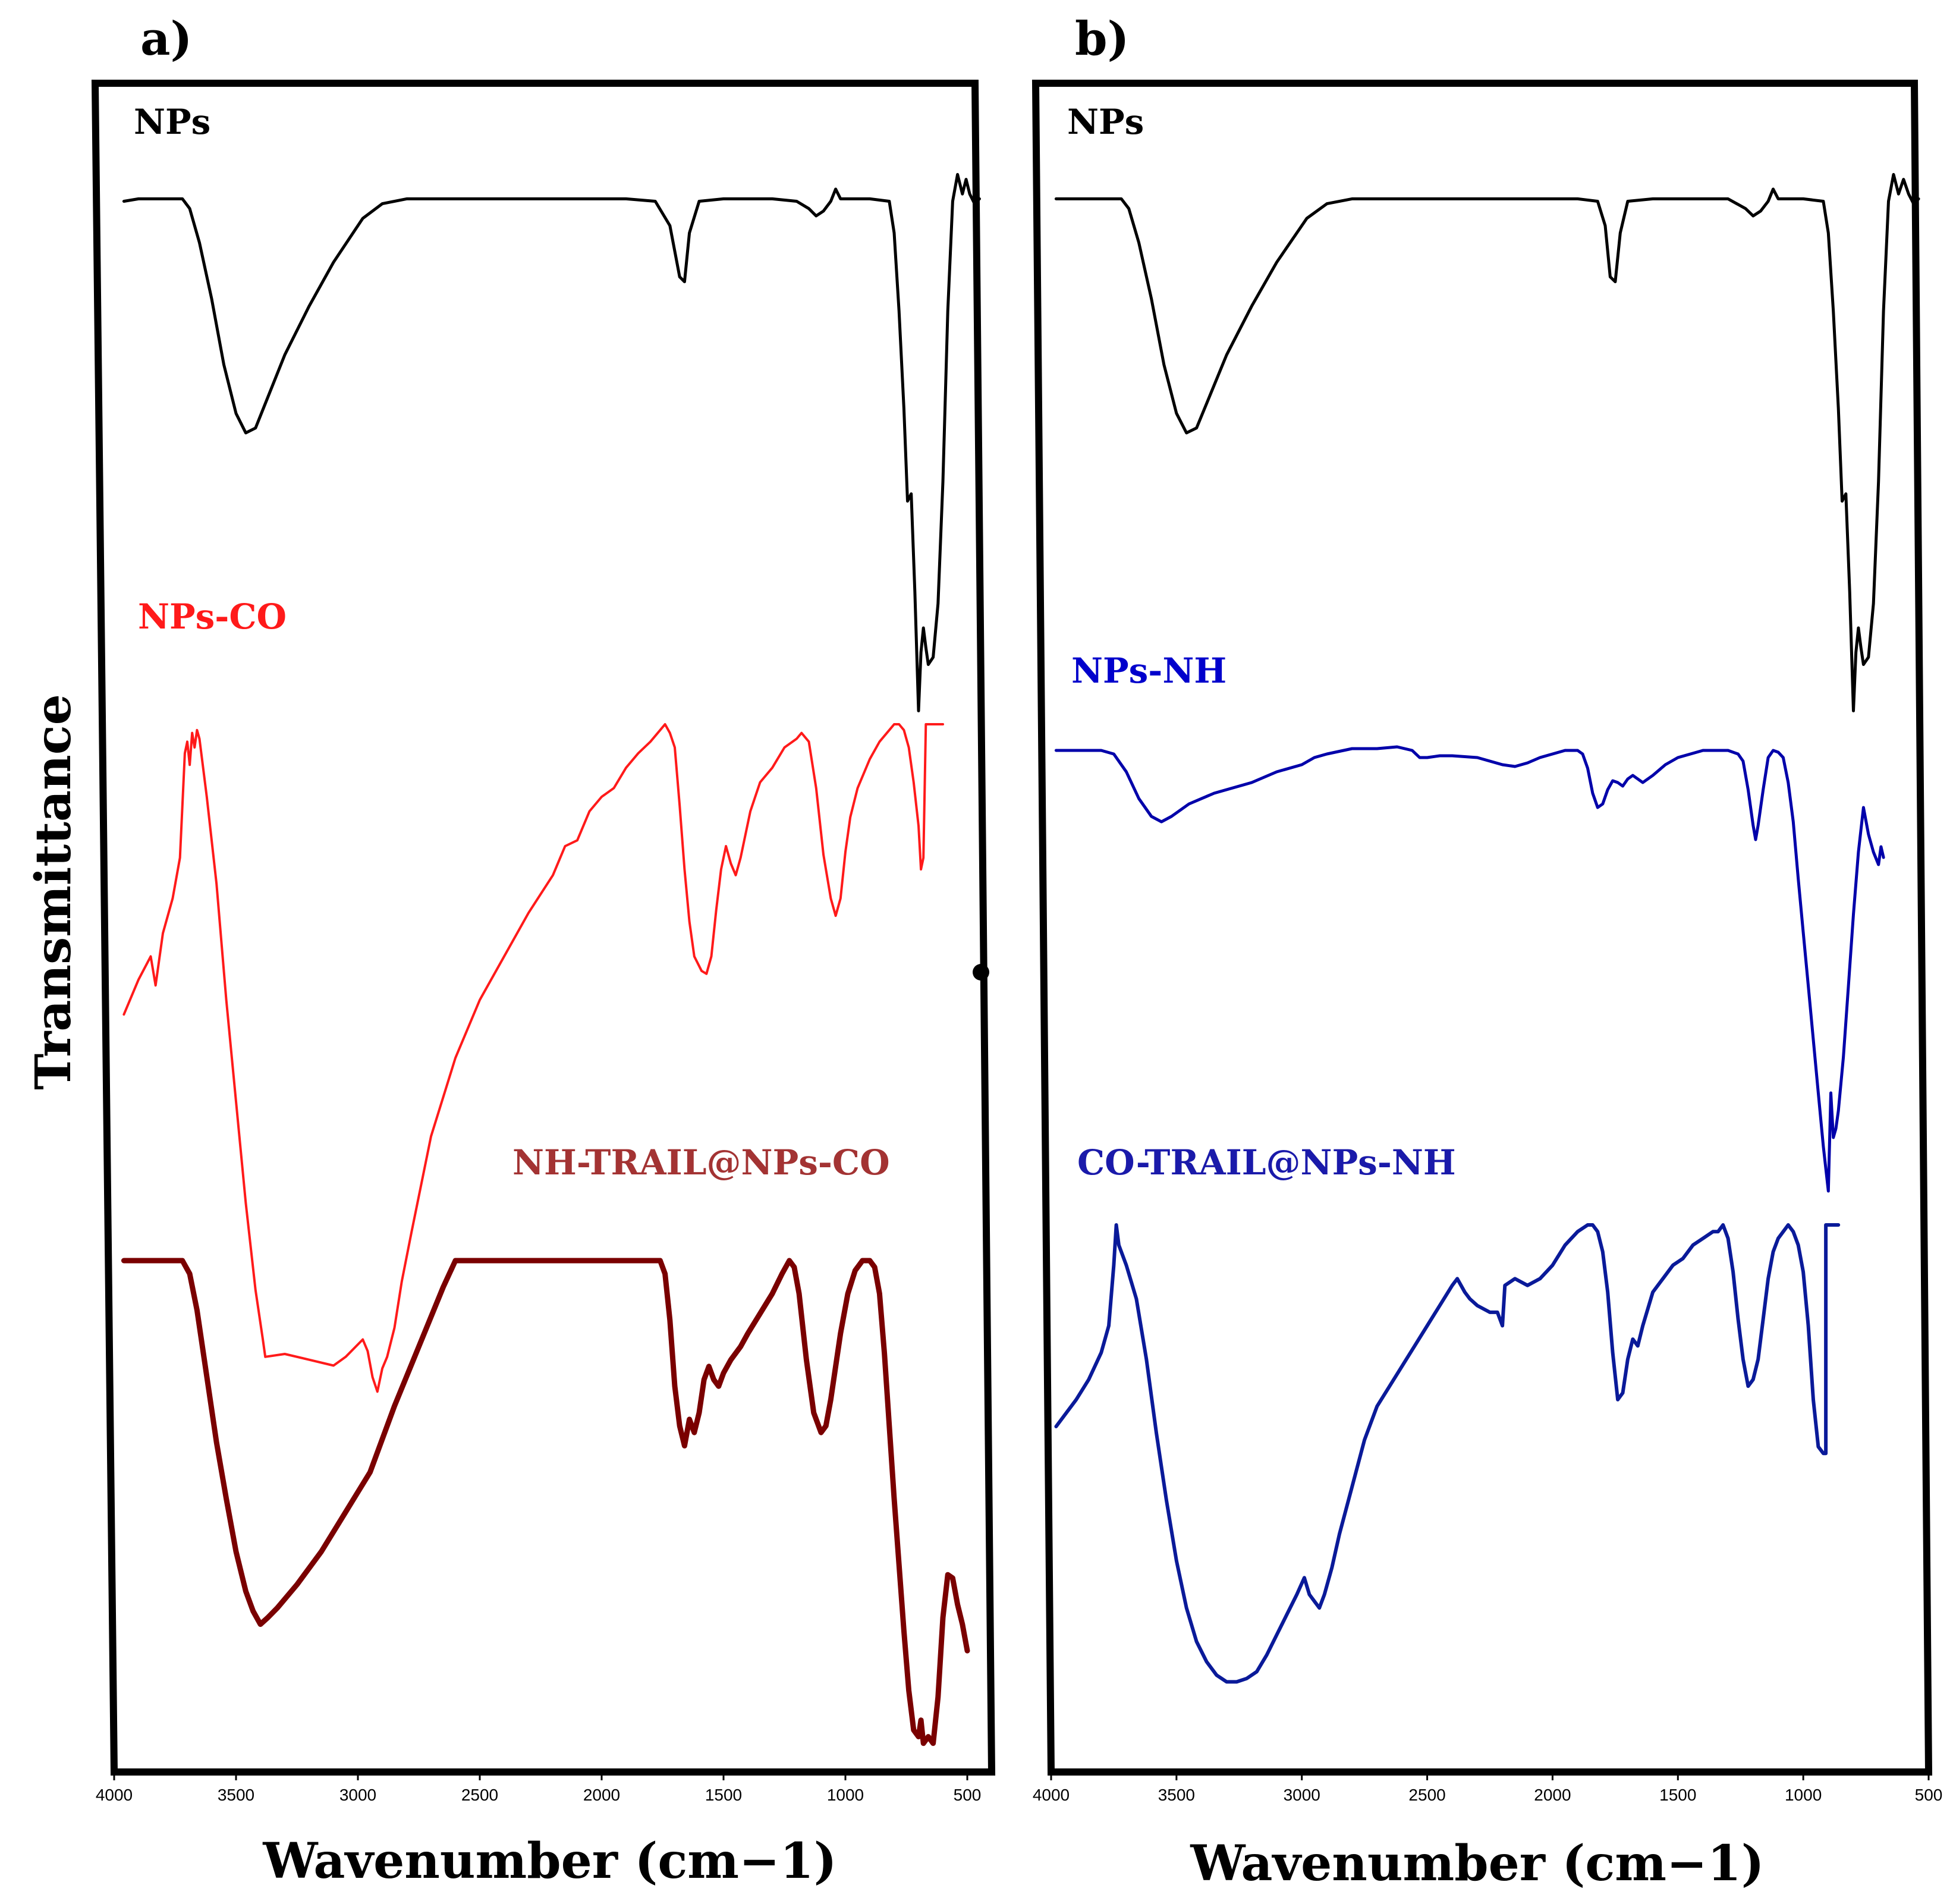 This screenshot has height=1904, width=1953. What do you see at coordinates (1148, 671) in the screenshot?
I see `panel-b-label-nps-nh: NPs-NH` at bounding box center [1148, 671].